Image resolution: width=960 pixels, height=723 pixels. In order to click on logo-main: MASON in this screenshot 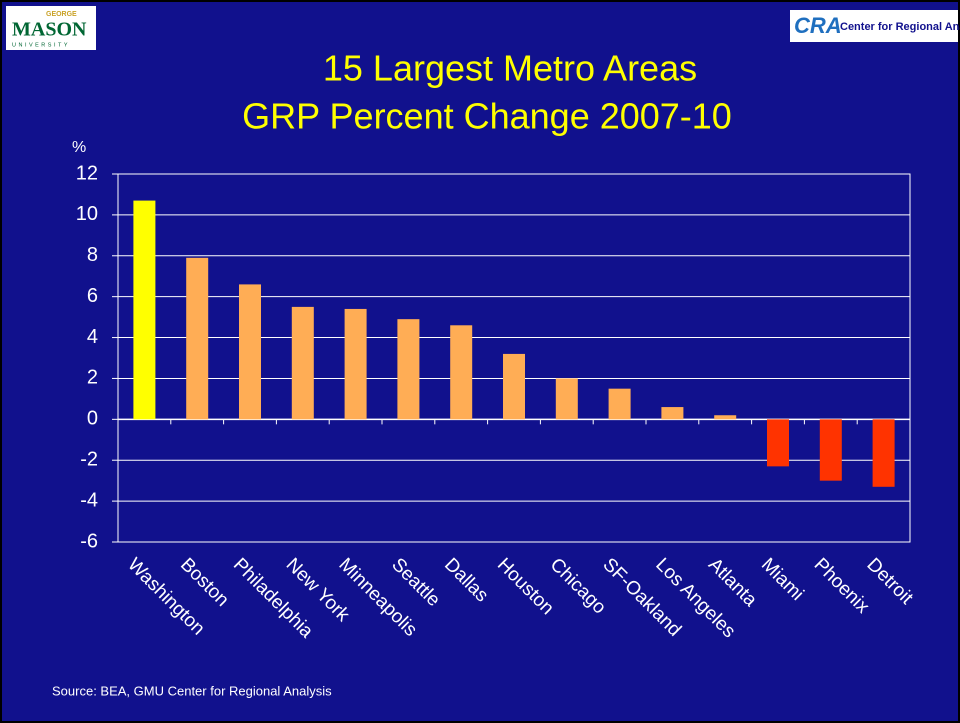, I will do `click(49, 30)`.